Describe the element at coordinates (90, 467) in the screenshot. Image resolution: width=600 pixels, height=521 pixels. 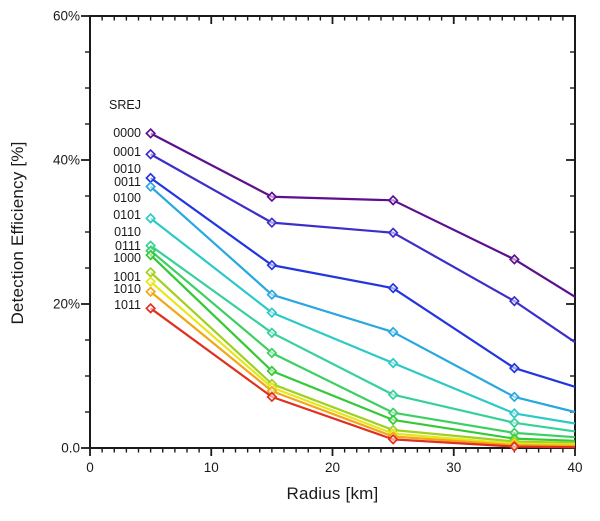
I see `x-tick-label: 0` at that location.